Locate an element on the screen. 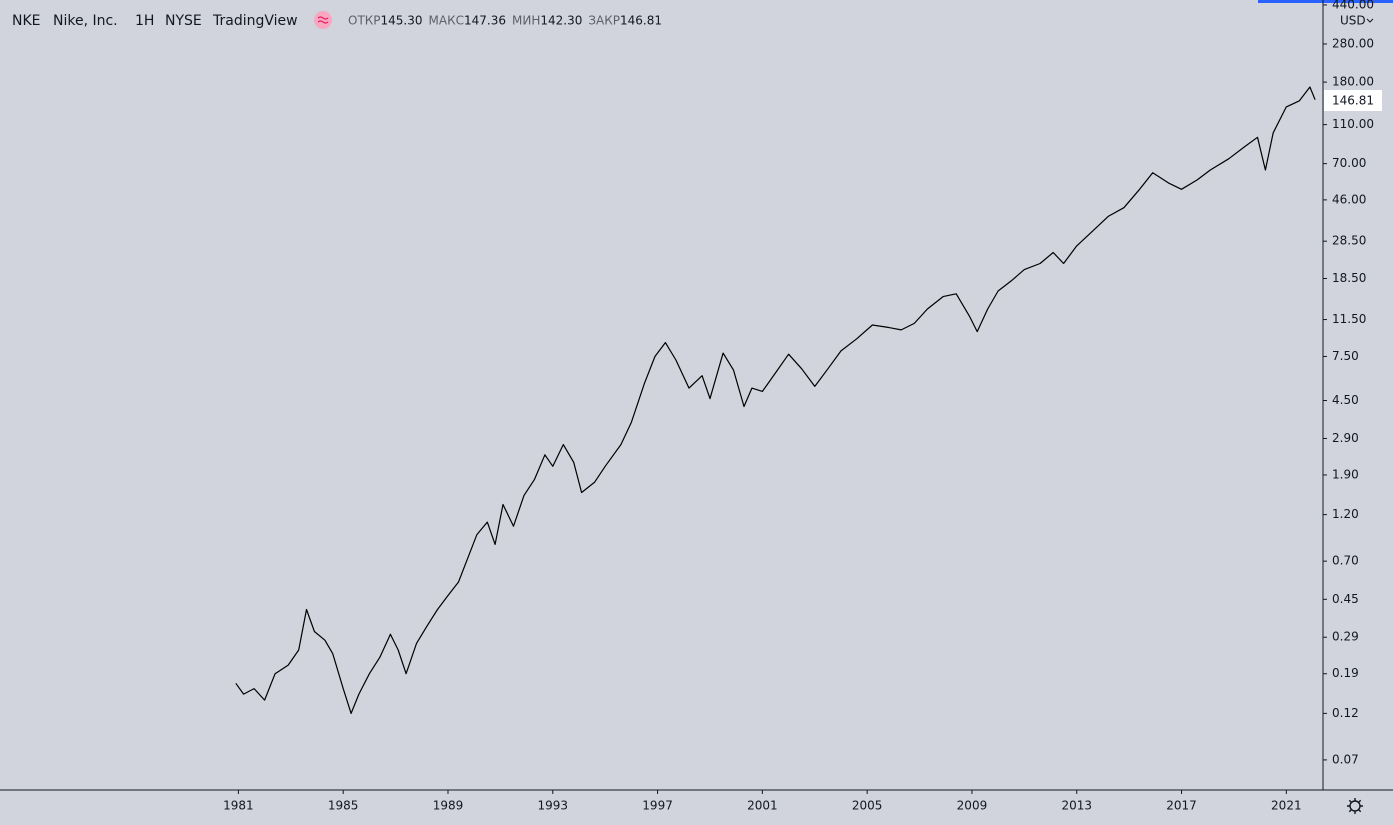  y-tick-label: 180.00 is located at coordinates (1353, 82).